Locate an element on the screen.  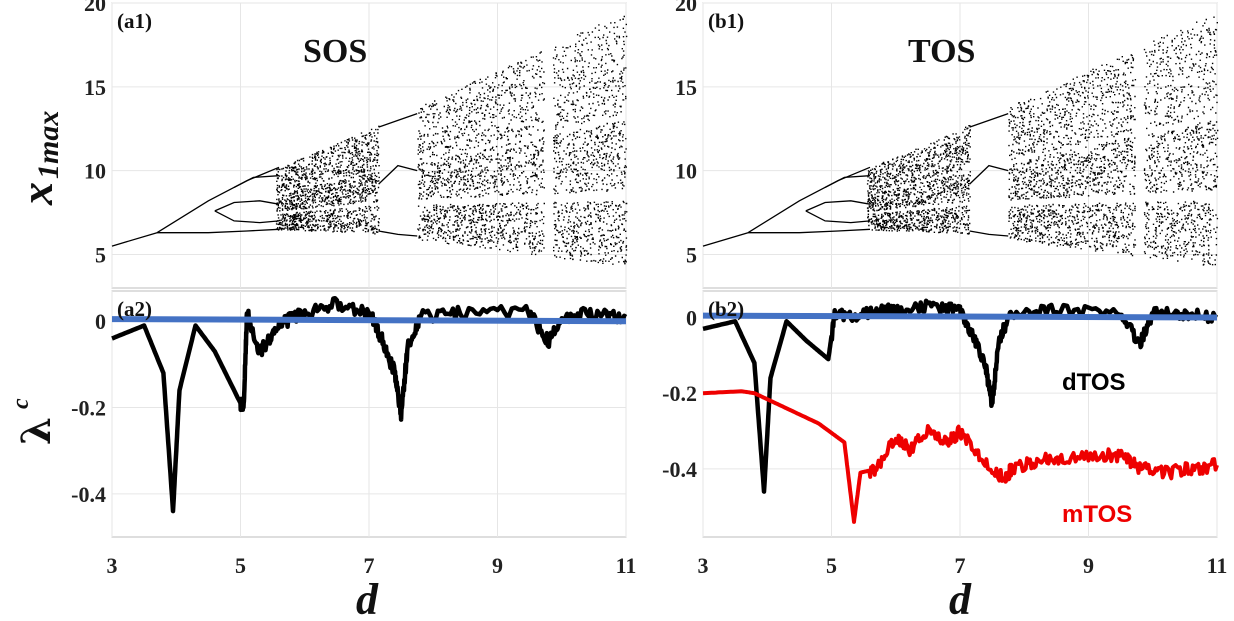
panel-a2-yticks: 0 -0.2 -0.4 is located at coordinates (88, 408).